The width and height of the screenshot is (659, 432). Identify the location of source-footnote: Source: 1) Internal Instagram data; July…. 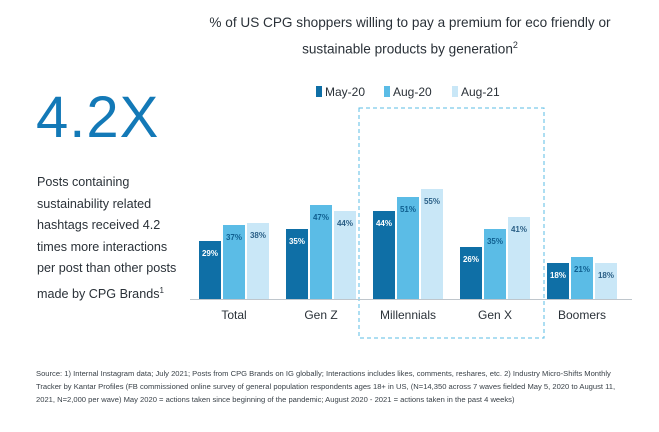
(326, 386).